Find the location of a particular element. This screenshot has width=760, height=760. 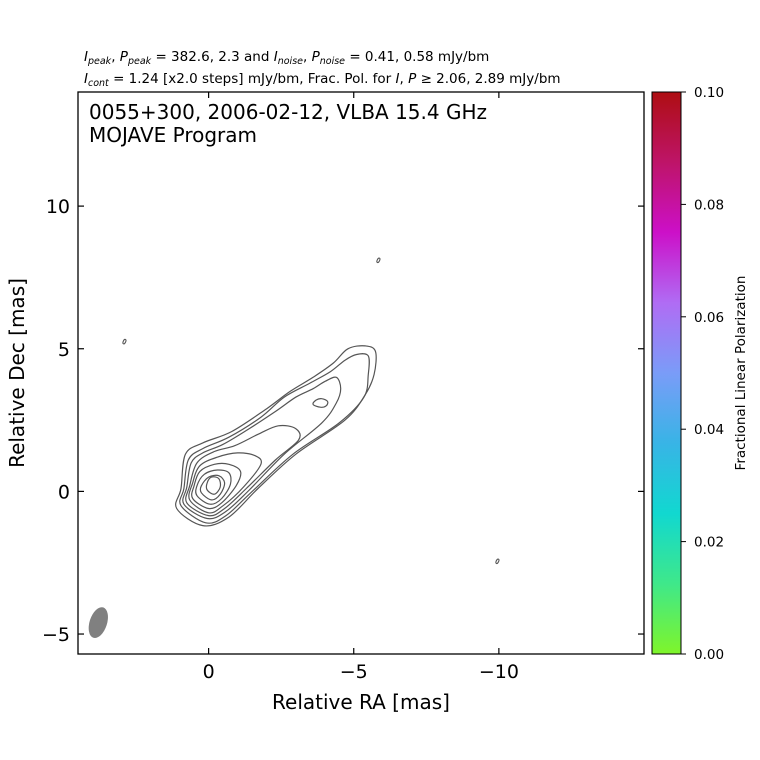

x-tick-label: −10 is located at coordinates (499, 672).